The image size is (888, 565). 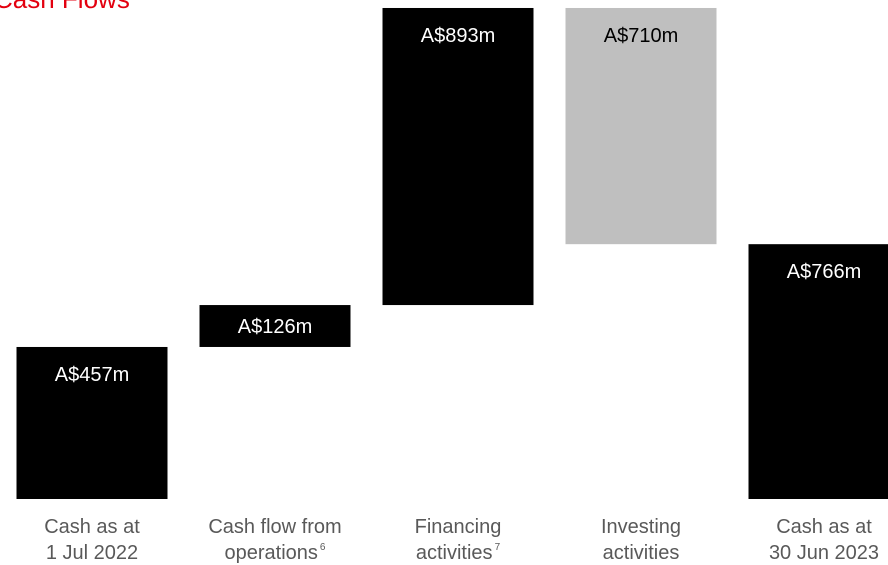 I want to click on x-tick-label-line: Financing, so click(x=458, y=527).